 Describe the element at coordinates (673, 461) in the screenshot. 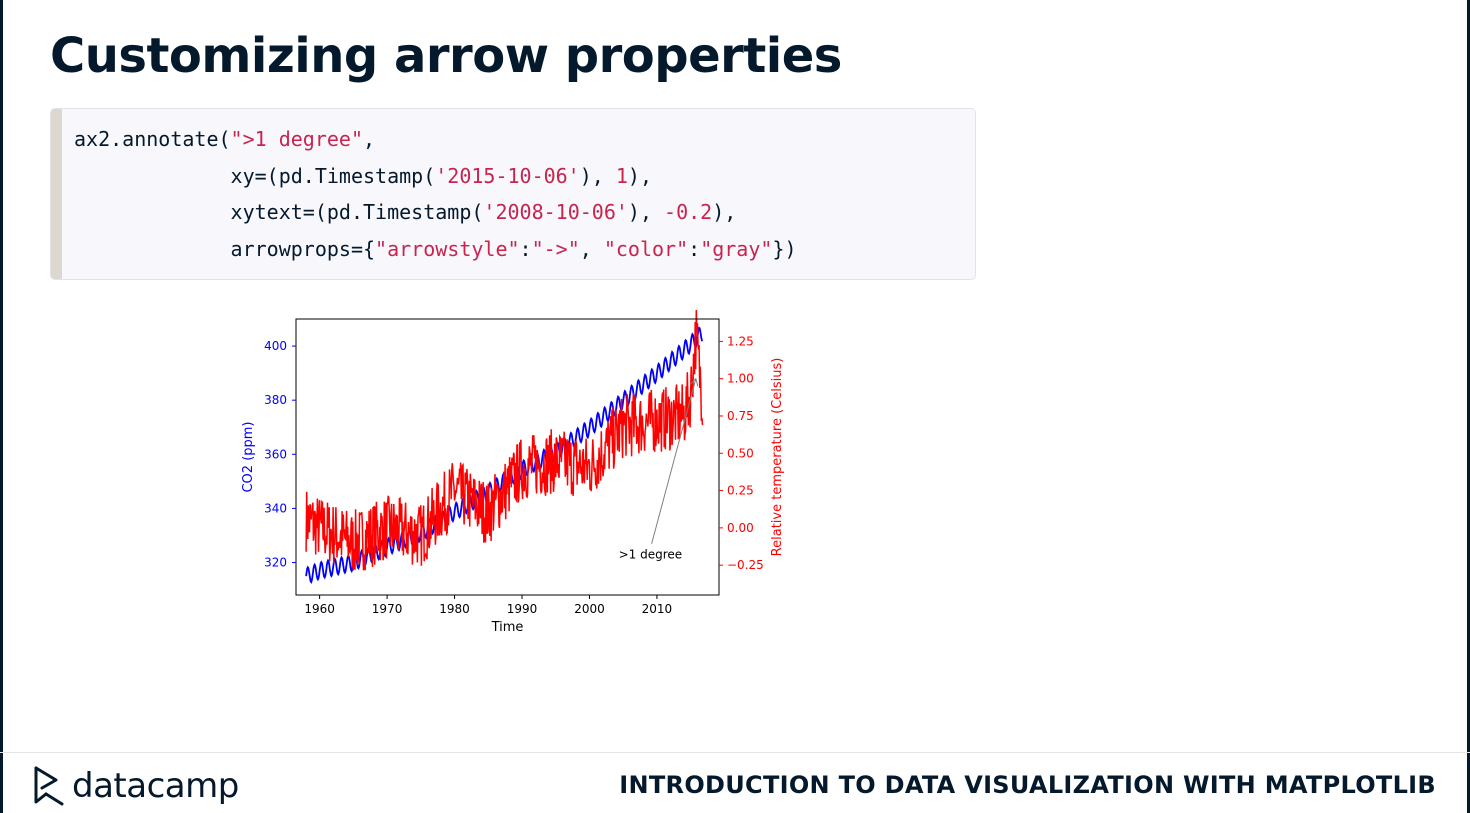

I see `annotation-arrow` at that location.